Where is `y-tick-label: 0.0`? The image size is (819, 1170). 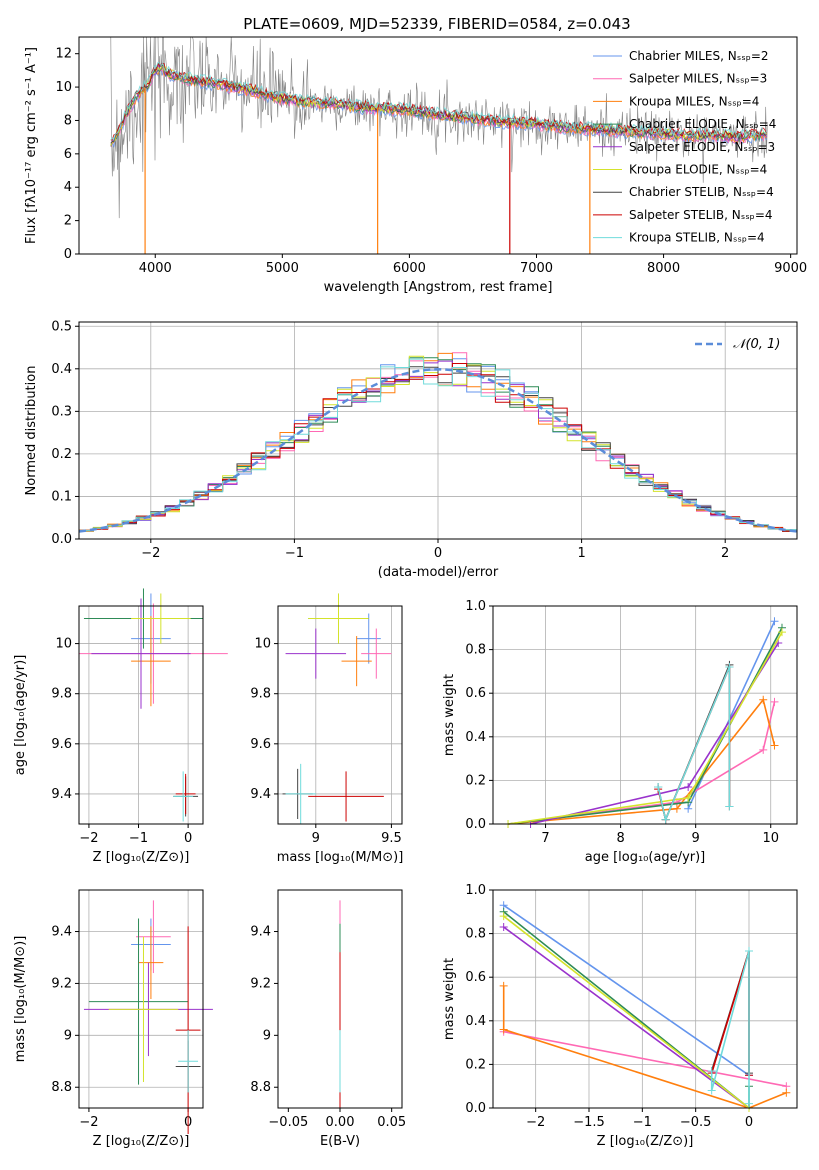
y-tick-label: 0.0 is located at coordinates (475, 1108).